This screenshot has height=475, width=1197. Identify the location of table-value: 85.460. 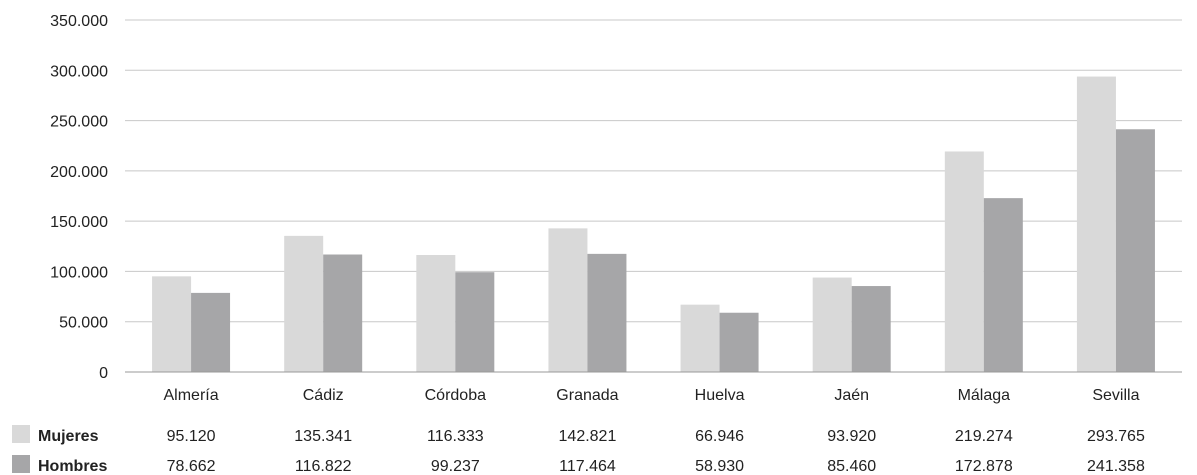
(851, 466).